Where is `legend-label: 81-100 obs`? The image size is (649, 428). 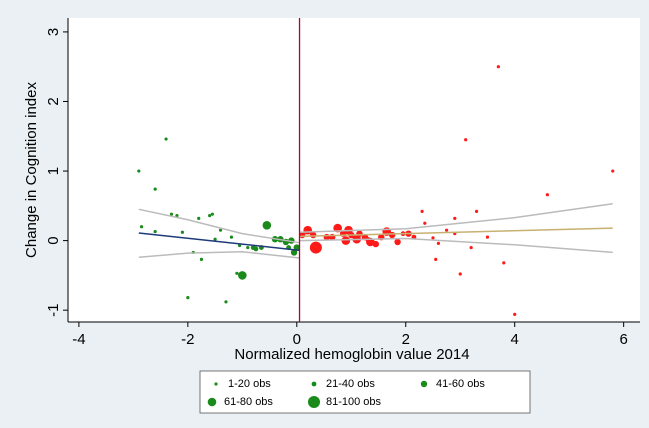
legend-label: 81-100 obs is located at coordinates (354, 402).